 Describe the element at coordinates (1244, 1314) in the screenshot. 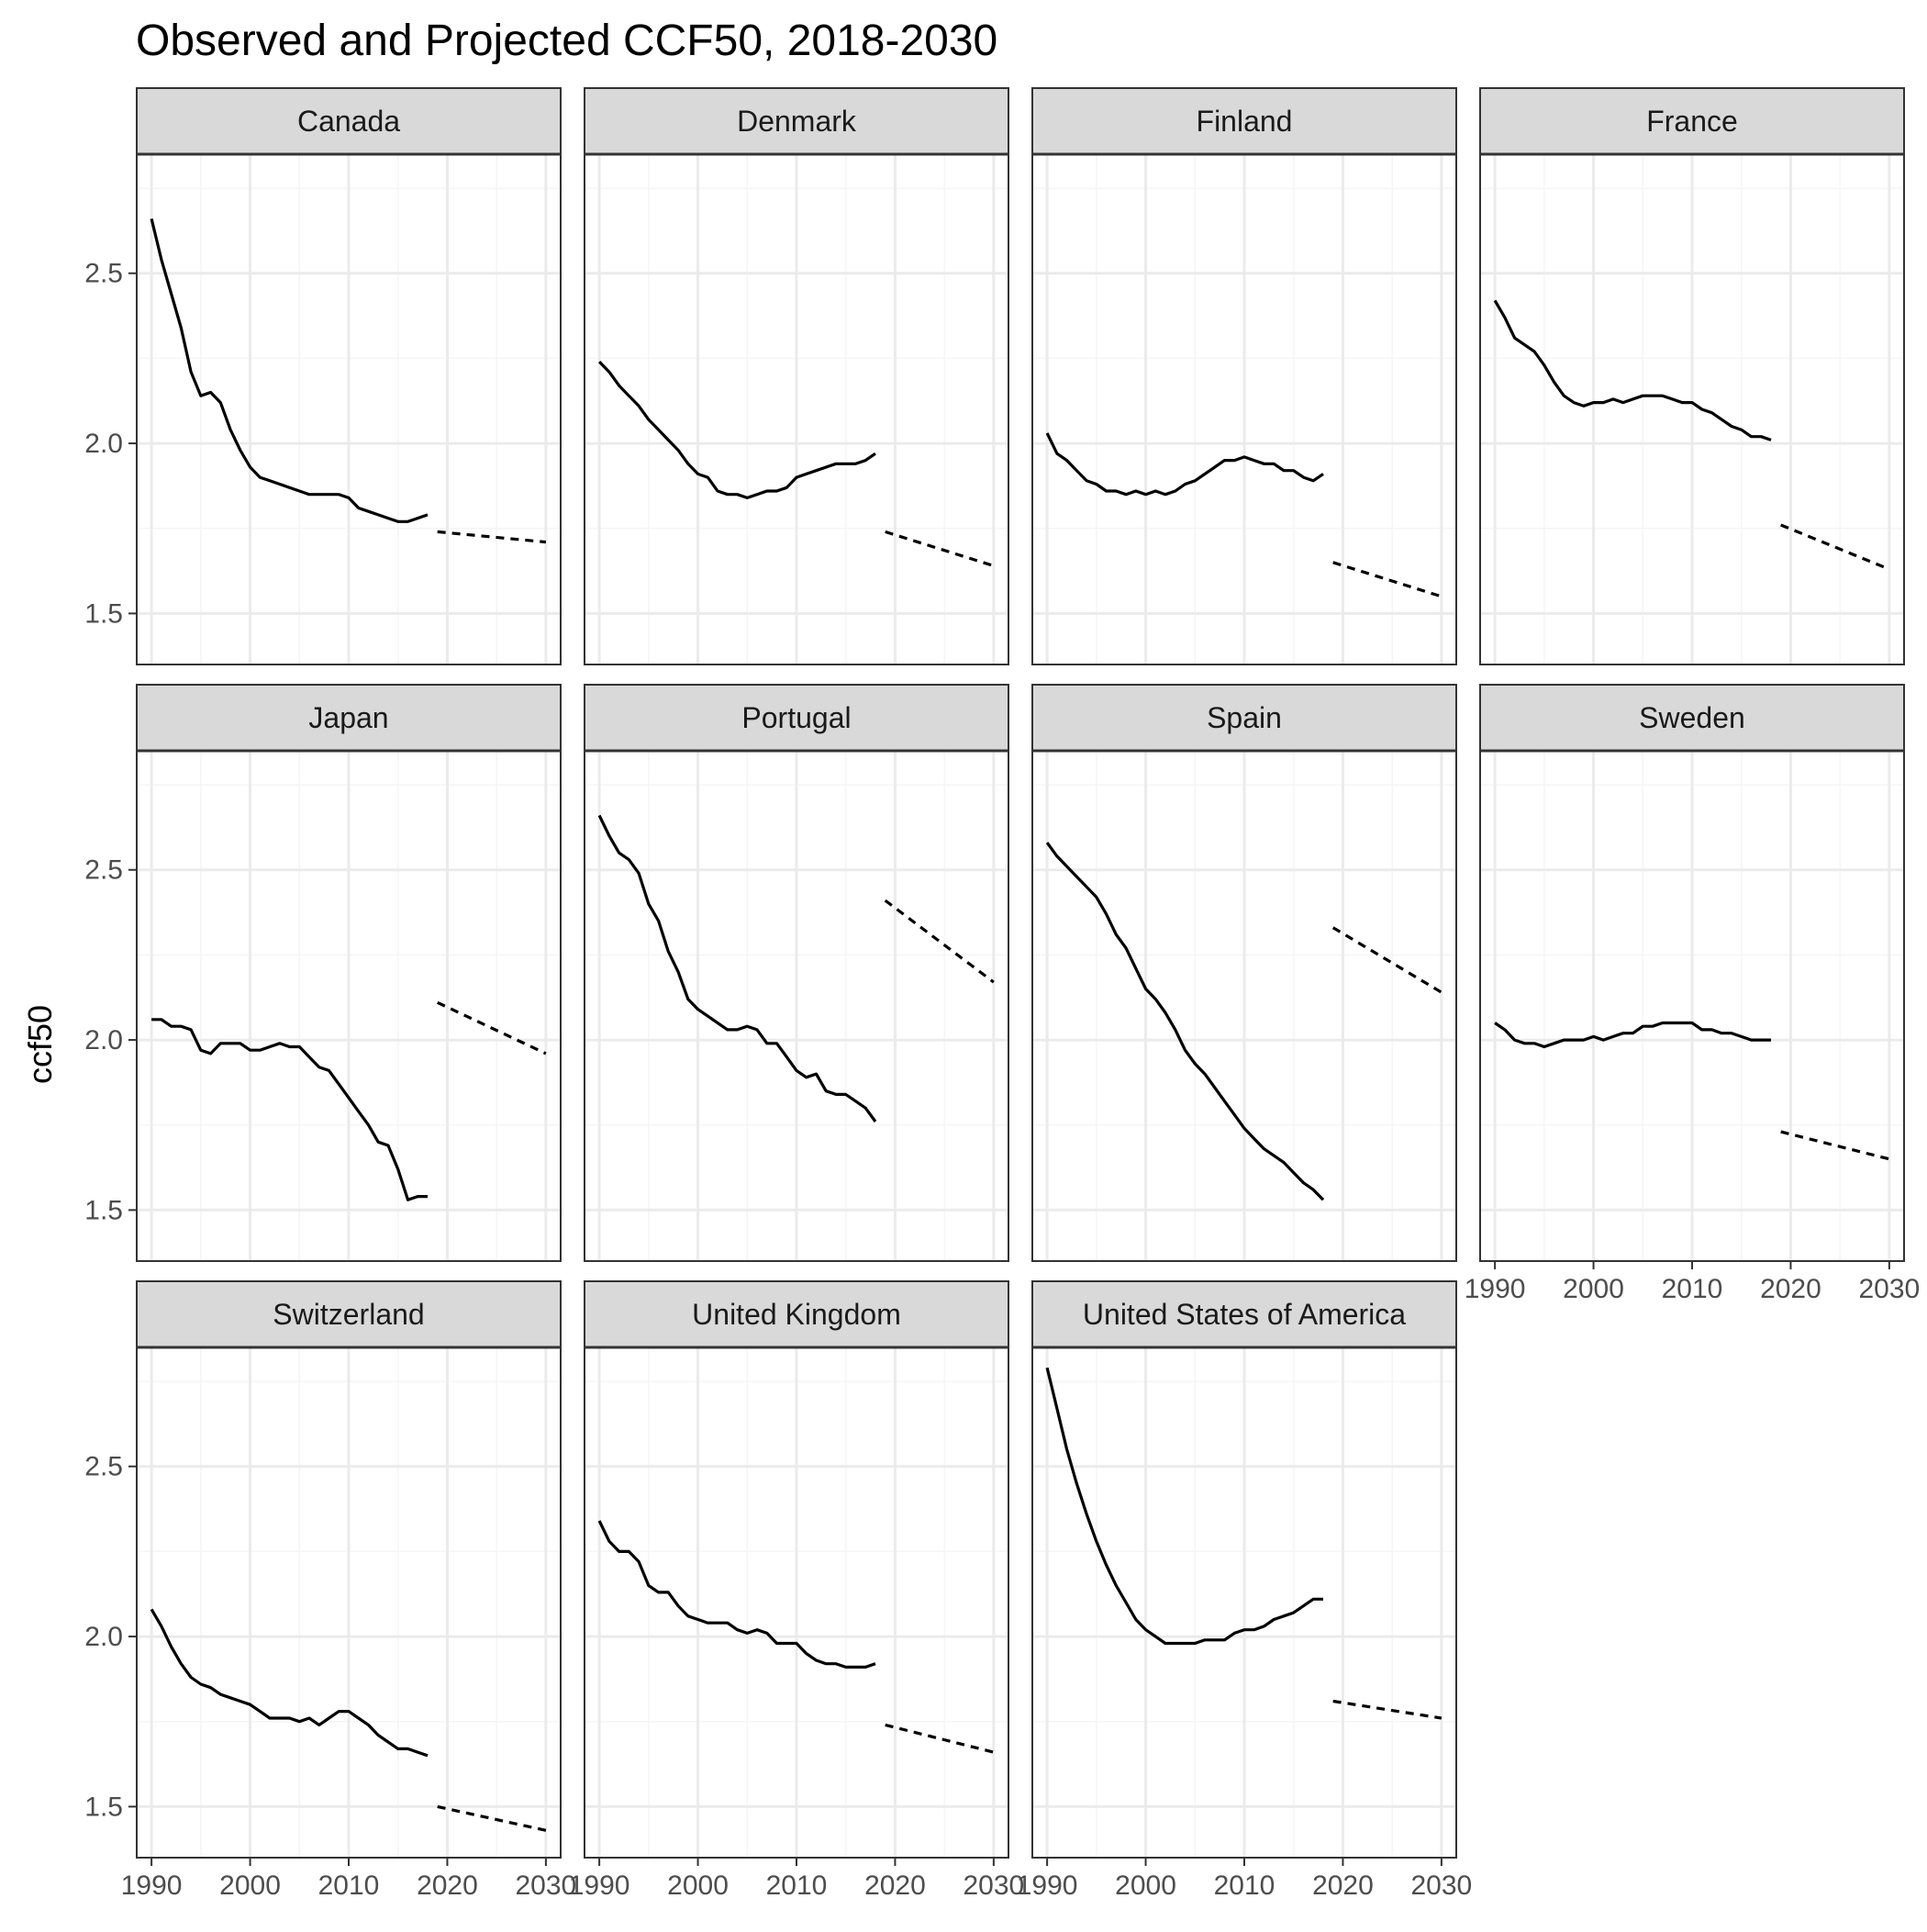

I see `strip-label: United States of America` at that location.